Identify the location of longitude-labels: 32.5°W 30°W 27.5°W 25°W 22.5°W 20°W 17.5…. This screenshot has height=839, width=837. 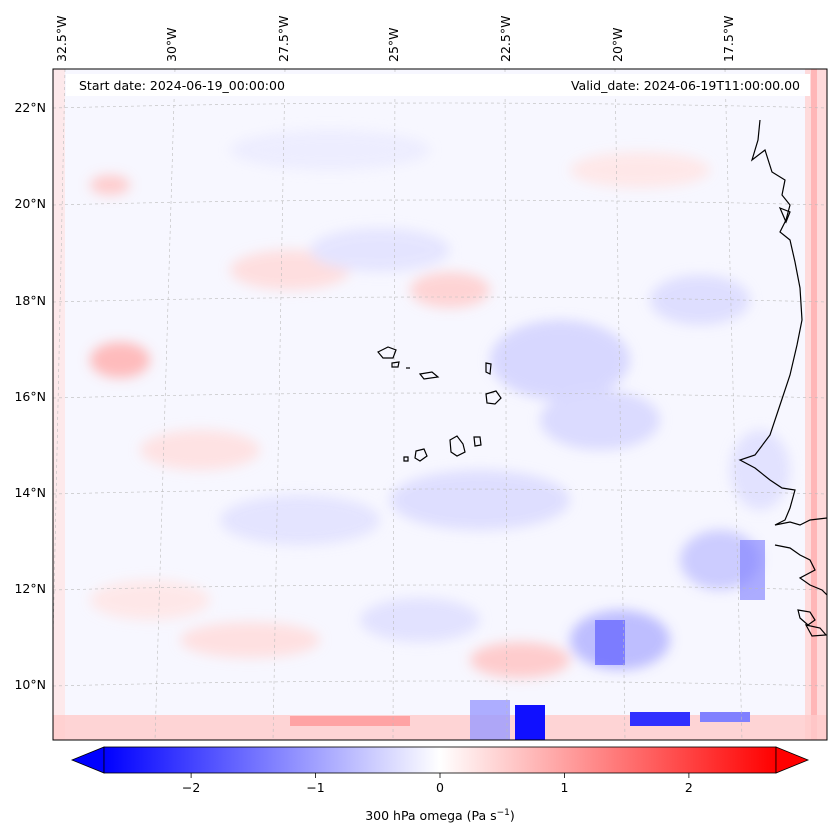
(395, 39).